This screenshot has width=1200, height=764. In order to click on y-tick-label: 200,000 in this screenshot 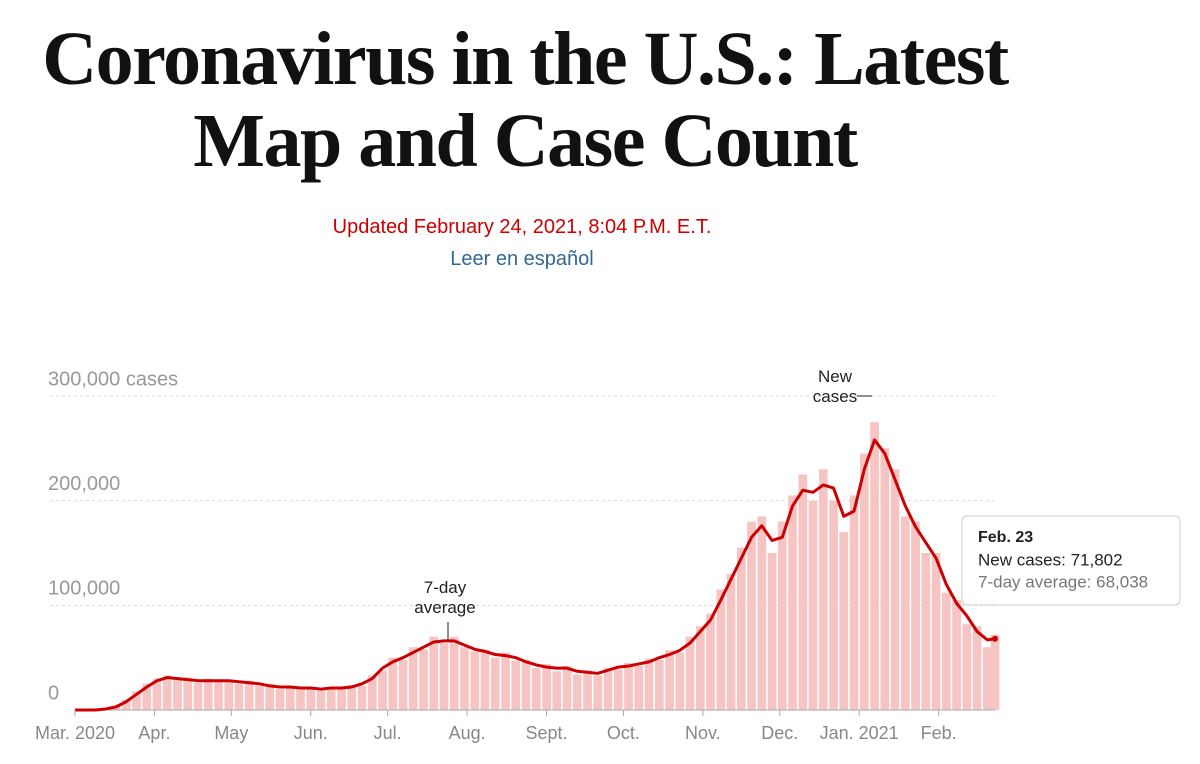, I will do `click(84, 484)`.